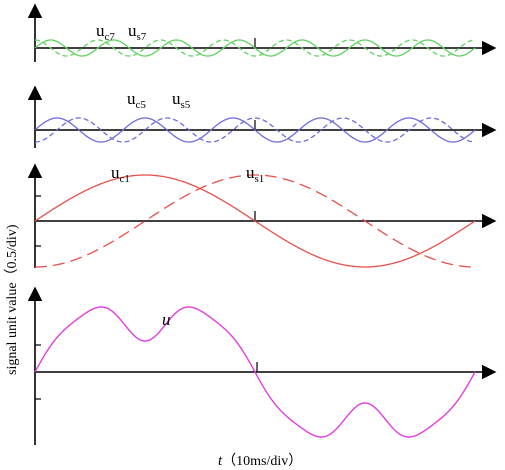  What do you see at coordinates (260, 461) in the screenshot?
I see `x-axis-label: t（10ms/div）` at bounding box center [260, 461].